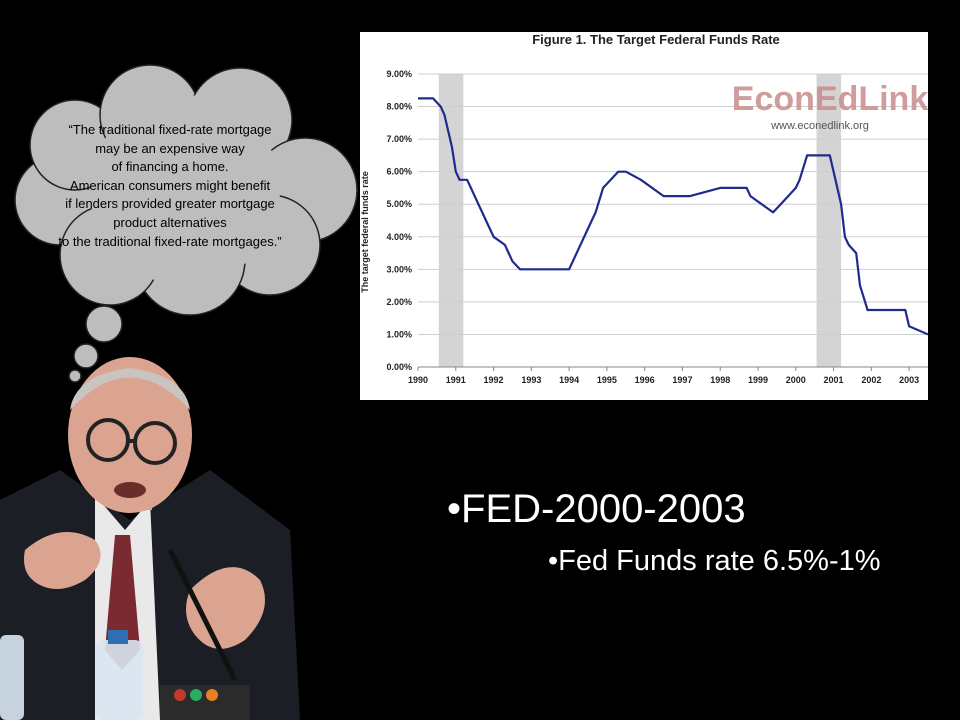 The image size is (960, 720). I want to click on x-tick-label: 1996, so click(645, 380).